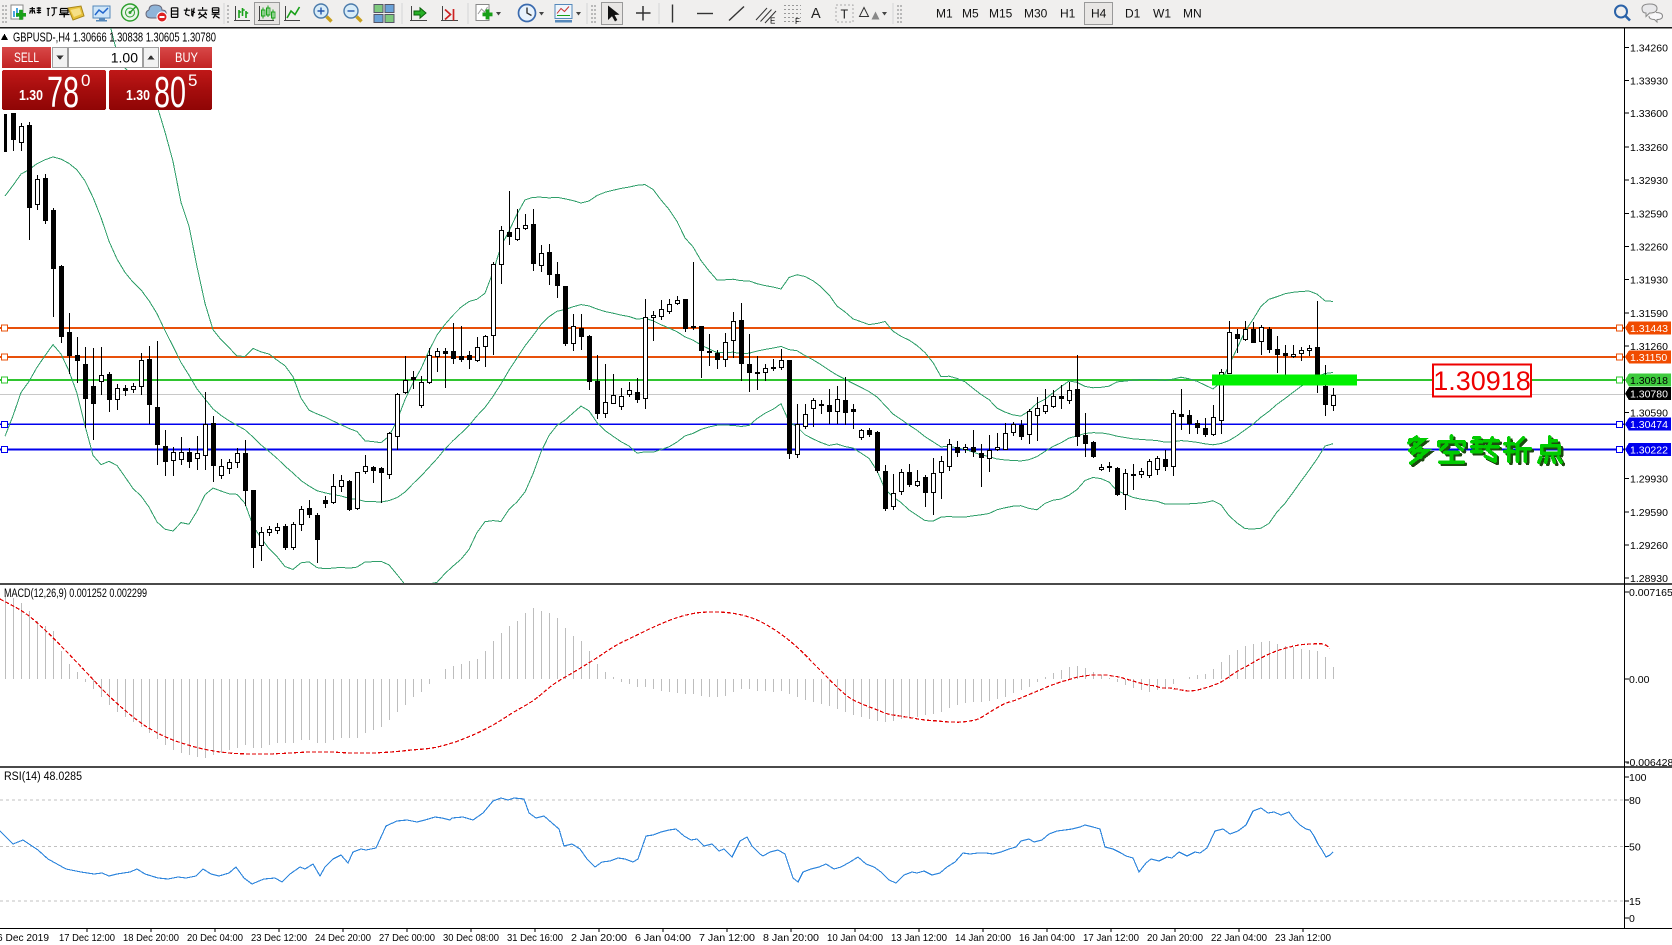 This screenshot has height=945, width=1672. What do you see at coordinates (1239, 938) in the screenshot?
I see `svg-text: 22 Jan 04:00` at bounding box center [1239, 938].